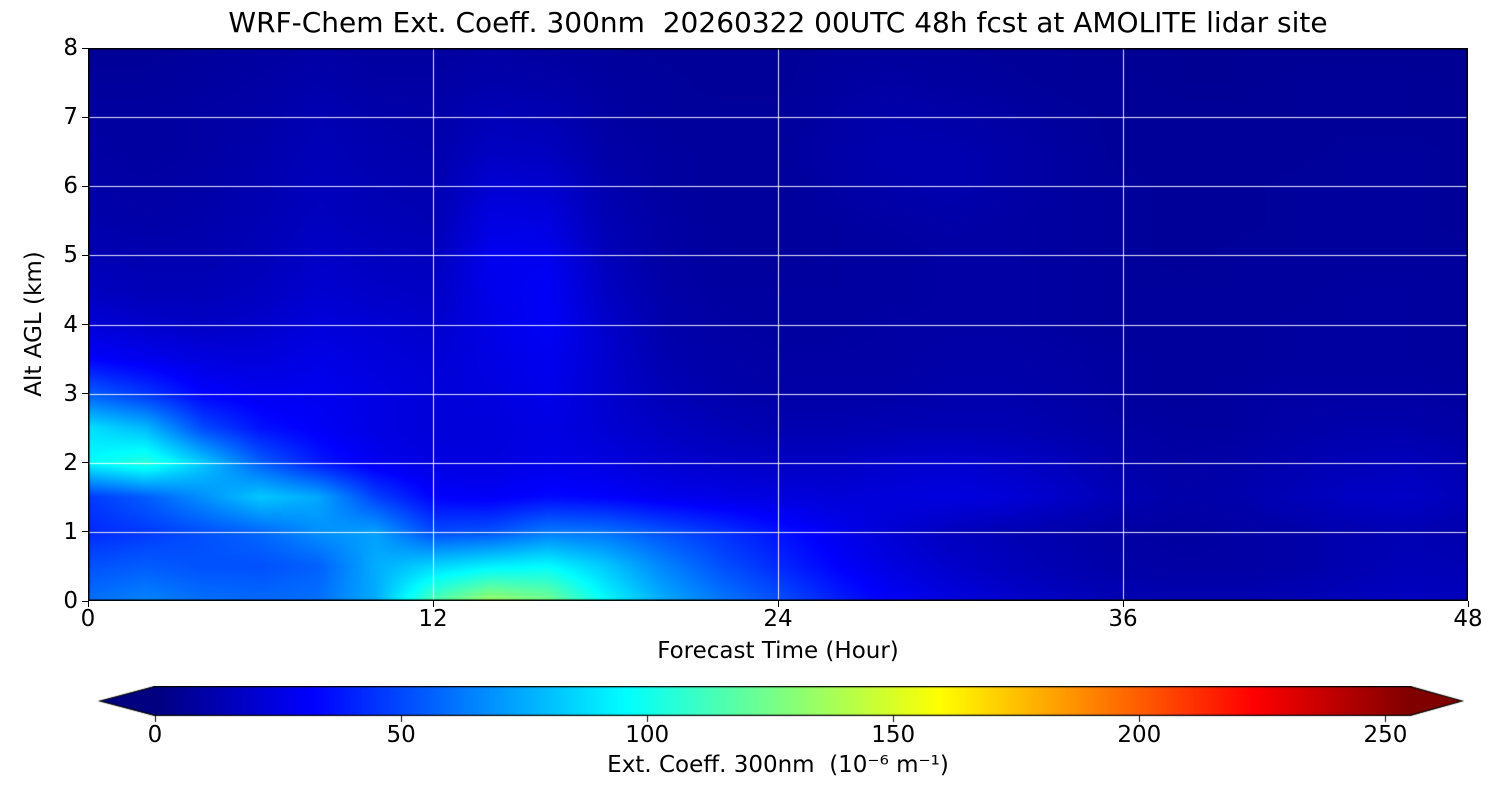 The width and height of the screenshot is (1500, 800). Describe the element at coordinates (778, 619) in the screenshot. I see `x-tick-label: 24` at that location.